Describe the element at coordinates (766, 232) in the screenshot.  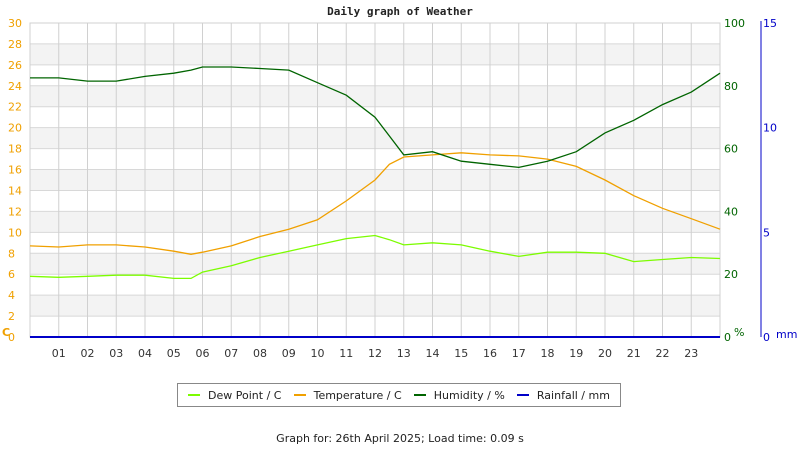
I see `y-rain-tick-label: 5` at that location.